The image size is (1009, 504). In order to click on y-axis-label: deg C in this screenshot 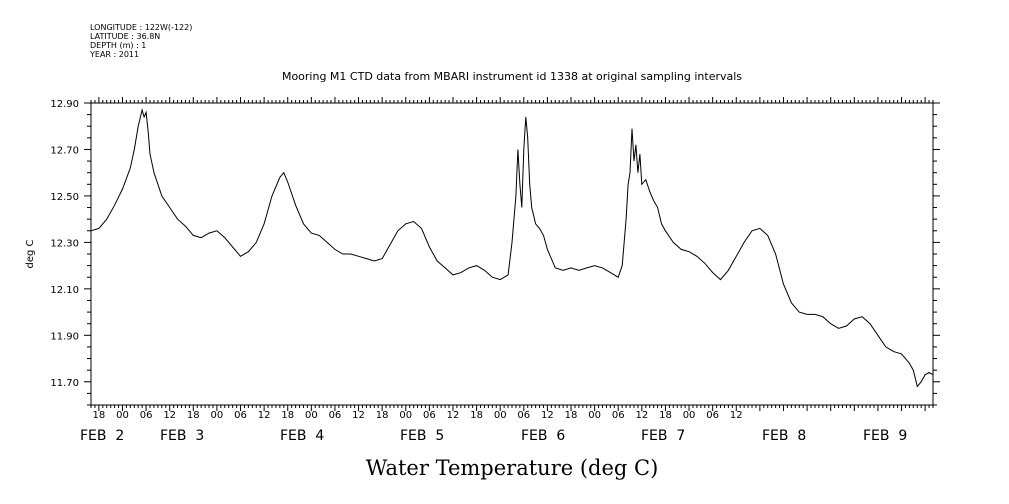, I will do `click(30, 253)`.